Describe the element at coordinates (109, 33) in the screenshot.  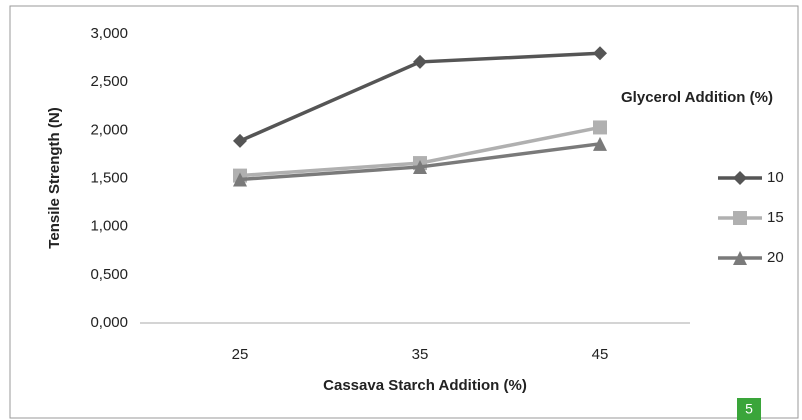
I see `y-tick-label: 3,000` at that location.